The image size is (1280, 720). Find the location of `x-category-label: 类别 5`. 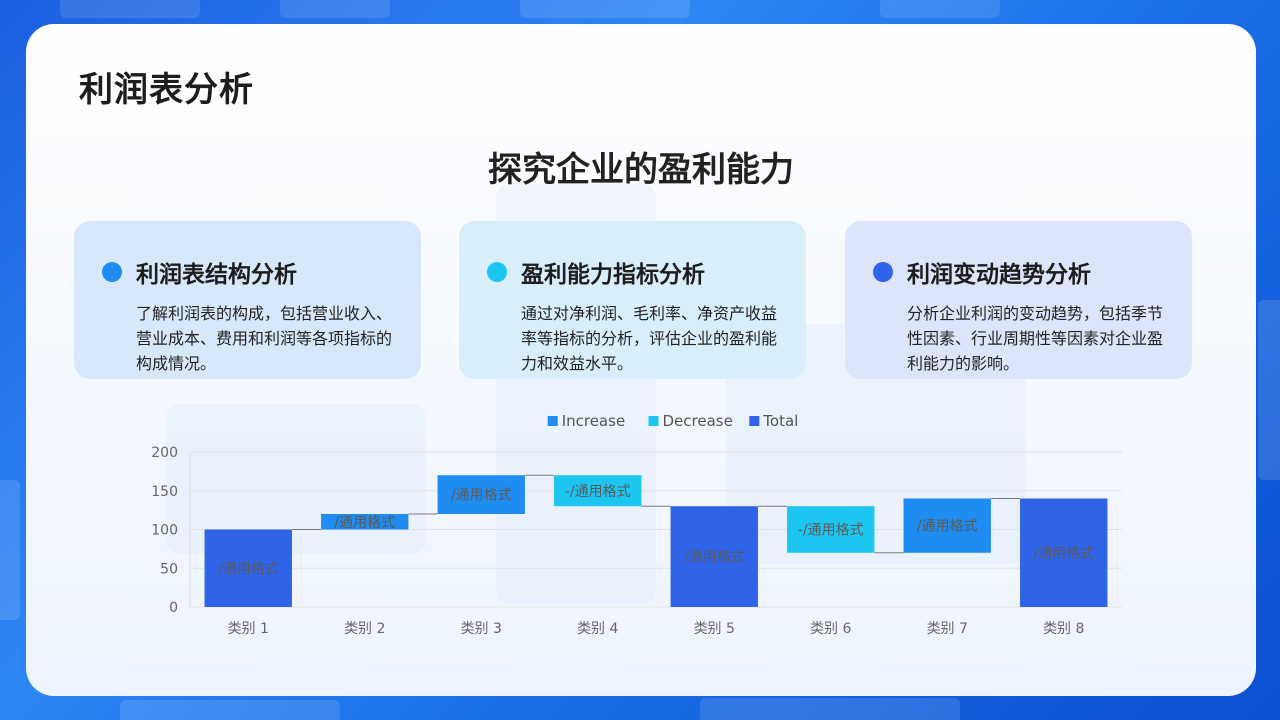

x-category-label: 类别 5 is located at coordinates (714, 629).